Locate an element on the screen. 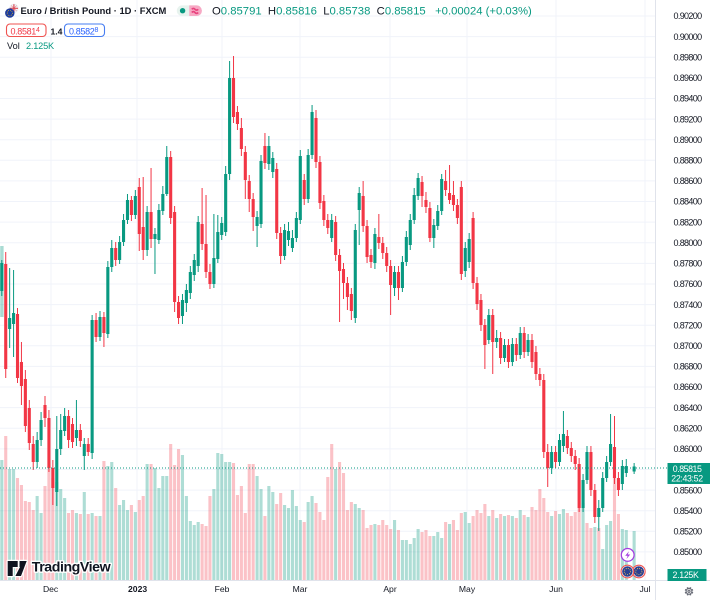  svg-text: 0.87600 is located at coordinates (688, 284).